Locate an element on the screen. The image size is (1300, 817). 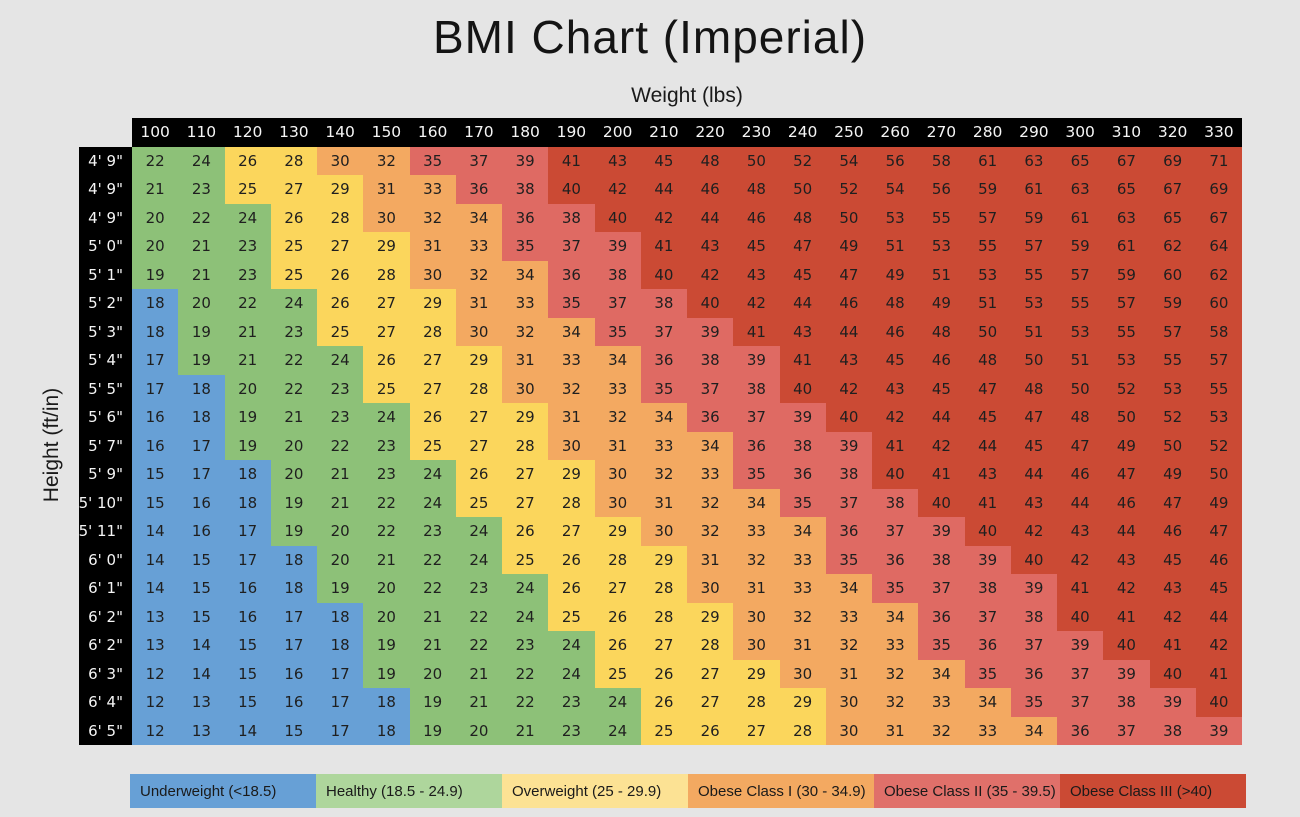
bmi-cell: 60 is located at coordinates (1172, 274).